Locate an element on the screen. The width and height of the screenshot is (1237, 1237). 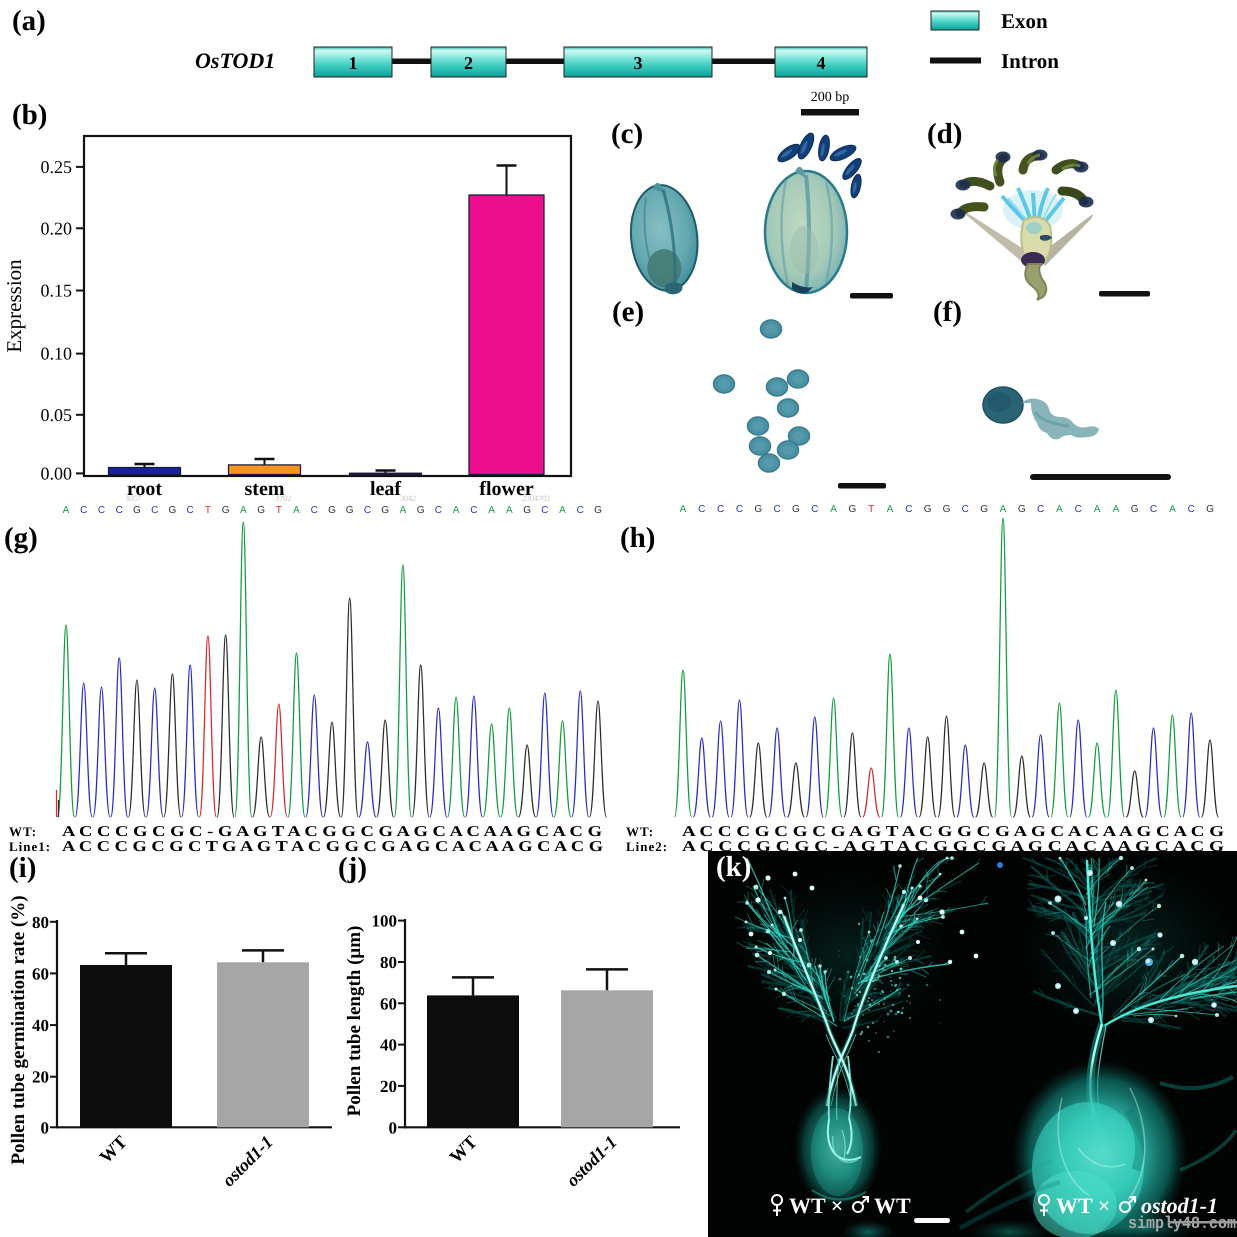
svg-text: 3702 is located at coordinates (283, 498).